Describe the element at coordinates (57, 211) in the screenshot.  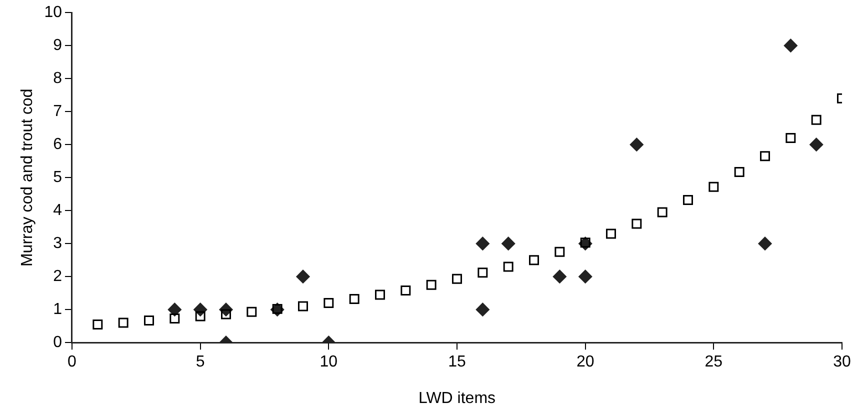
I see `y-tick-label: 4` at that location.